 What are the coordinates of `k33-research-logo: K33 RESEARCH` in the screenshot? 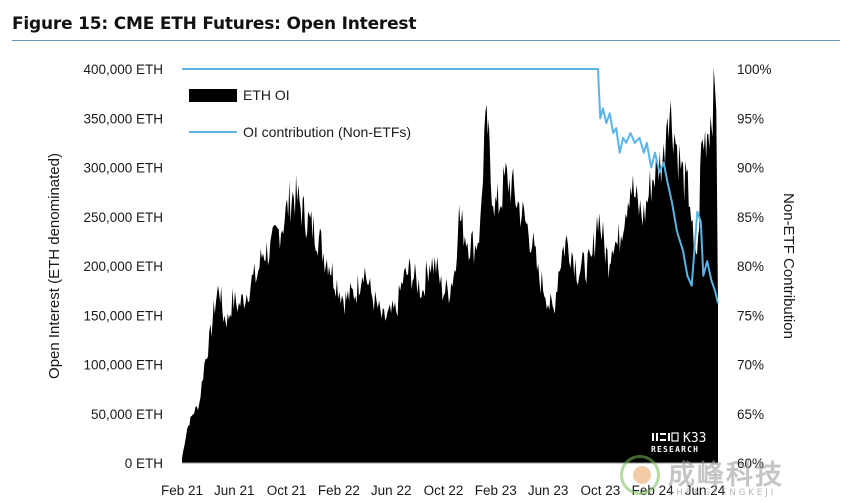 It's located at (678, 442).